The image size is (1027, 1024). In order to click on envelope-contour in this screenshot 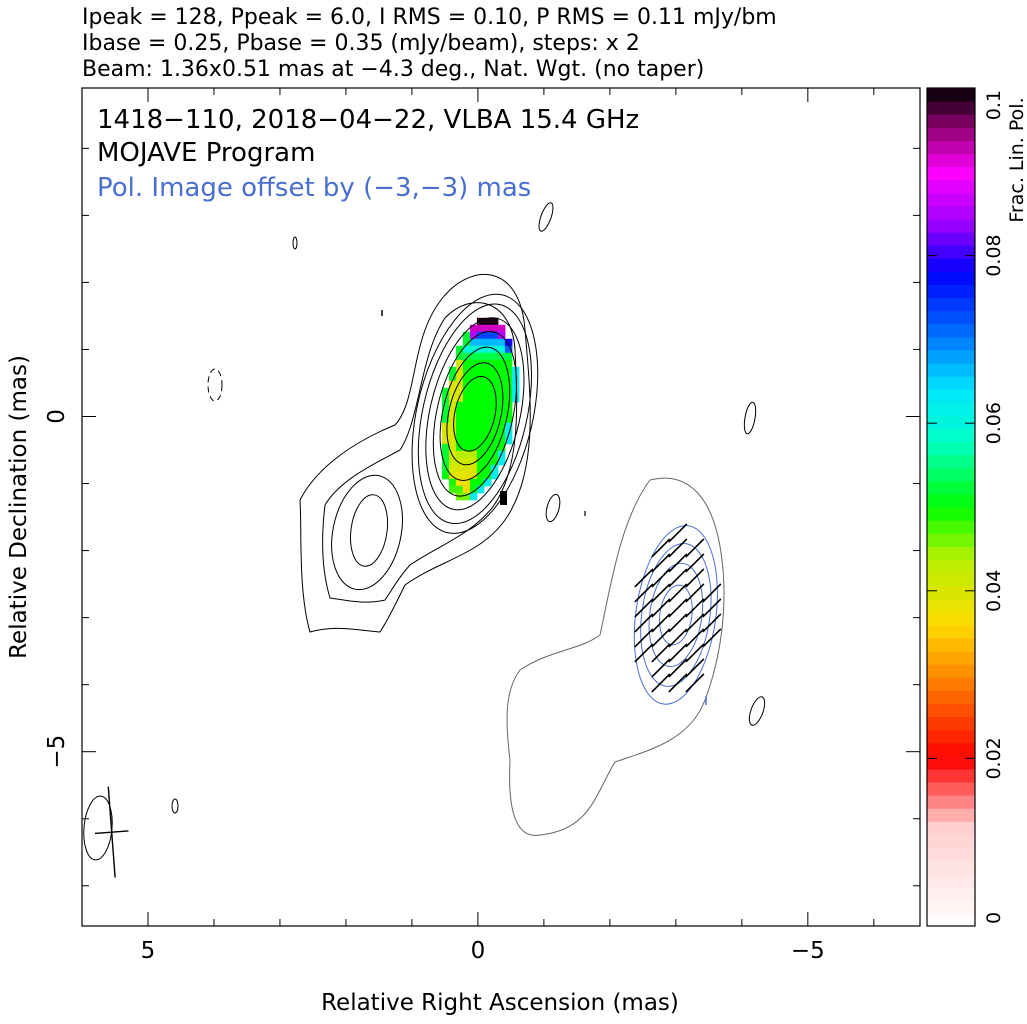, I will do `click(420, 452)`.